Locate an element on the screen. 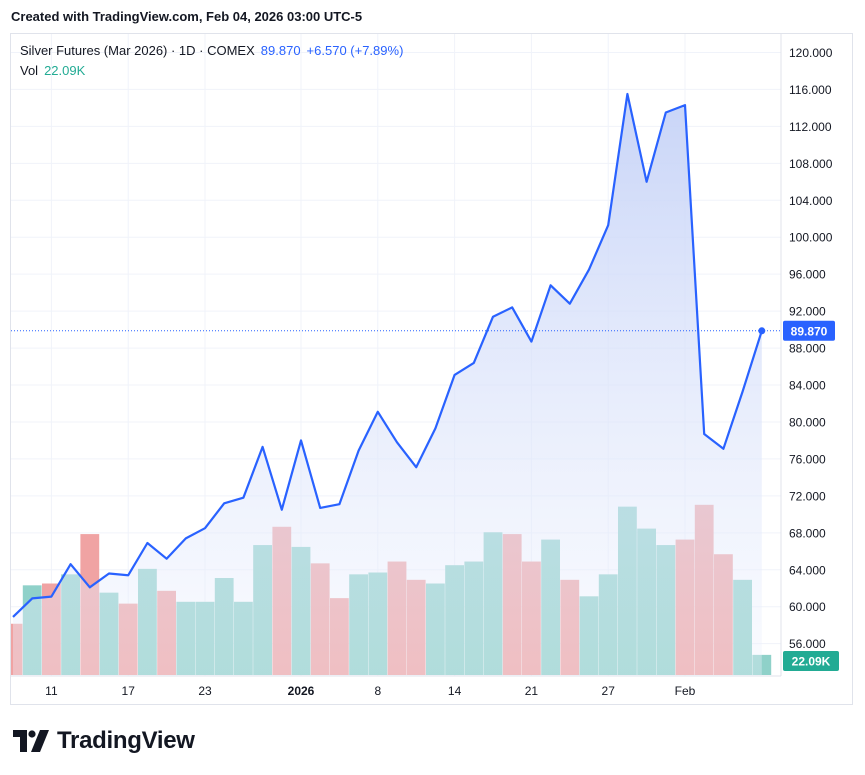 The image size is (865, 775). y-tick-label: 96.000 is located at coordinates (807, 275).